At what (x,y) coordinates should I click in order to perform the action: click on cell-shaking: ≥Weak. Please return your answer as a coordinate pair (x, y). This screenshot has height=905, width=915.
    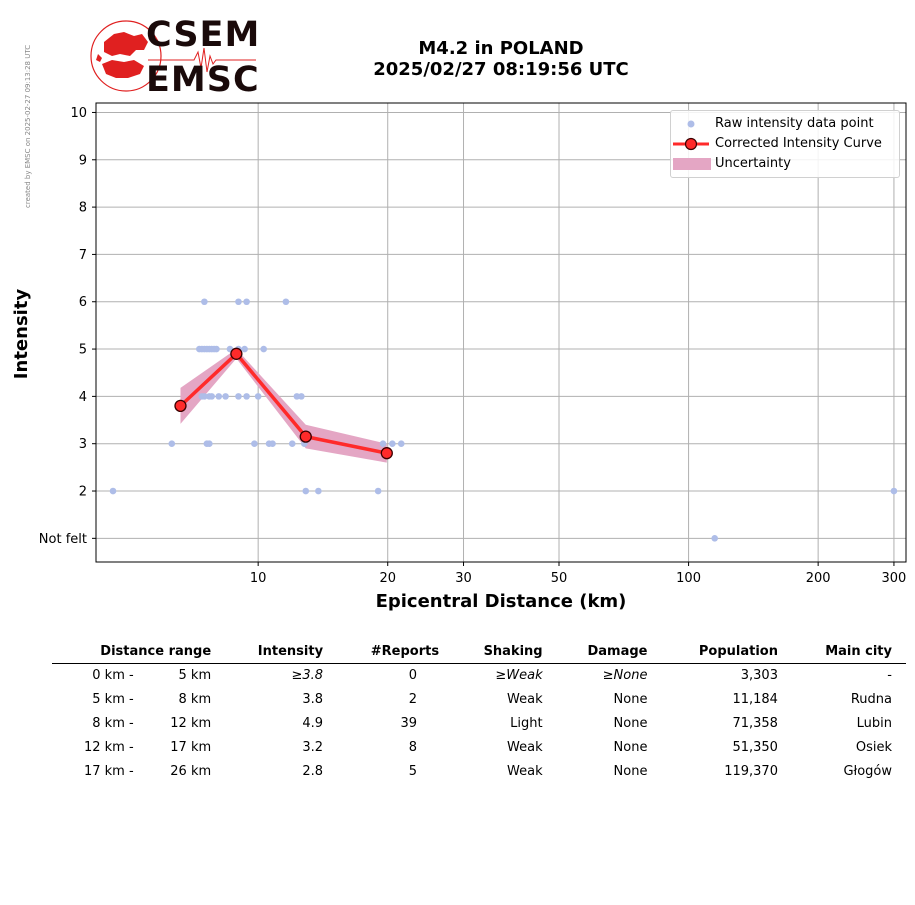
    Looking at the image, I should click on (519, 675).